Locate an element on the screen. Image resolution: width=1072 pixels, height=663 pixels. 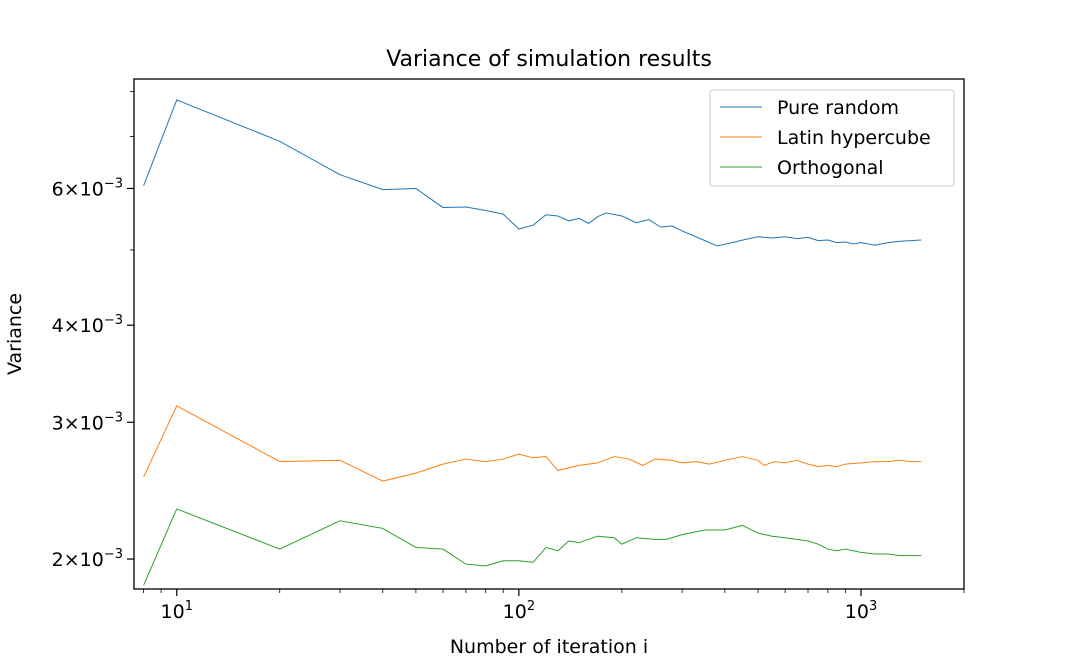
legend-box is located at coordinates (832, 138).